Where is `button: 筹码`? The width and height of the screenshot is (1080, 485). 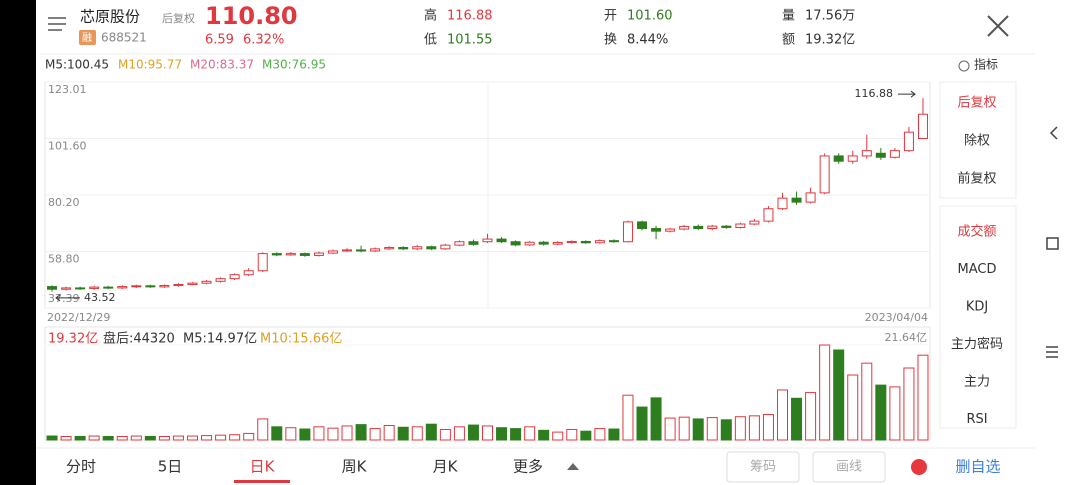 button: 筹码 is located at coordinates (763, 467).